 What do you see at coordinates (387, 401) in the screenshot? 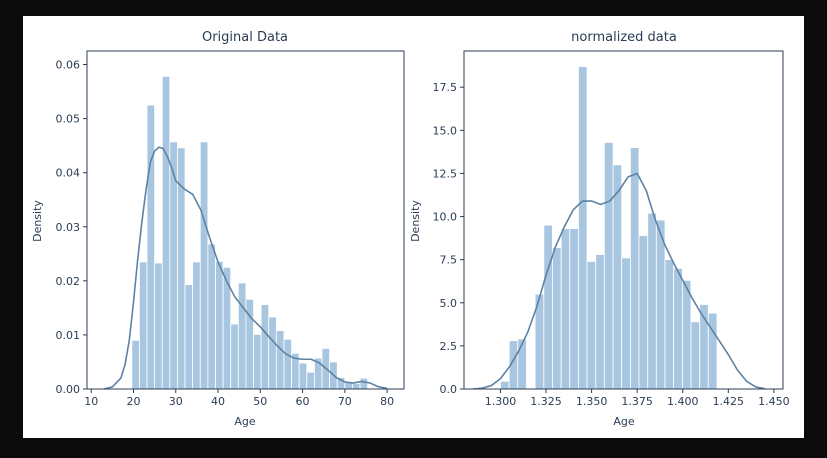
I see `x-tick-label: 80` at bounding box center [387, 401].